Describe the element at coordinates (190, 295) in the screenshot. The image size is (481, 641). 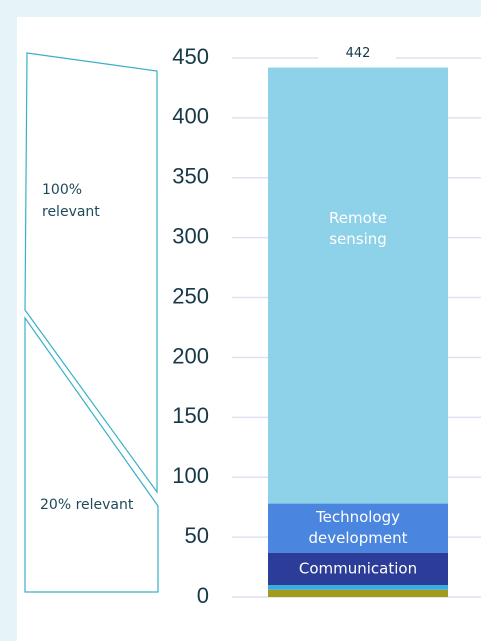
I see `y-tick-label: 250` at that location.